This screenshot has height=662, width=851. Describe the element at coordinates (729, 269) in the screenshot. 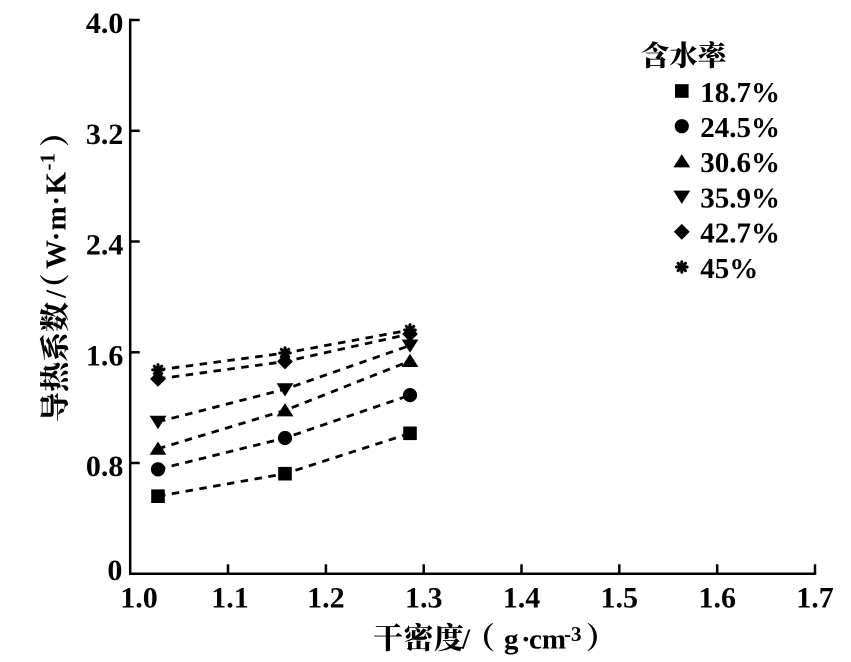

I see `svg-text: 45%` at that location.